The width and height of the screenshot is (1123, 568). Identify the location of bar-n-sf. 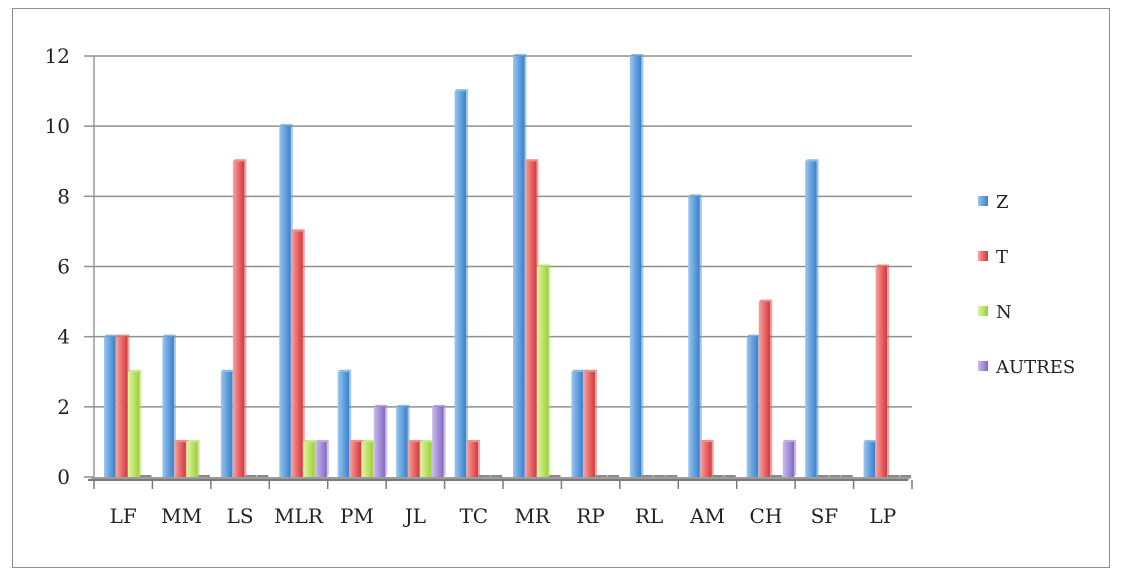
(835, 476).